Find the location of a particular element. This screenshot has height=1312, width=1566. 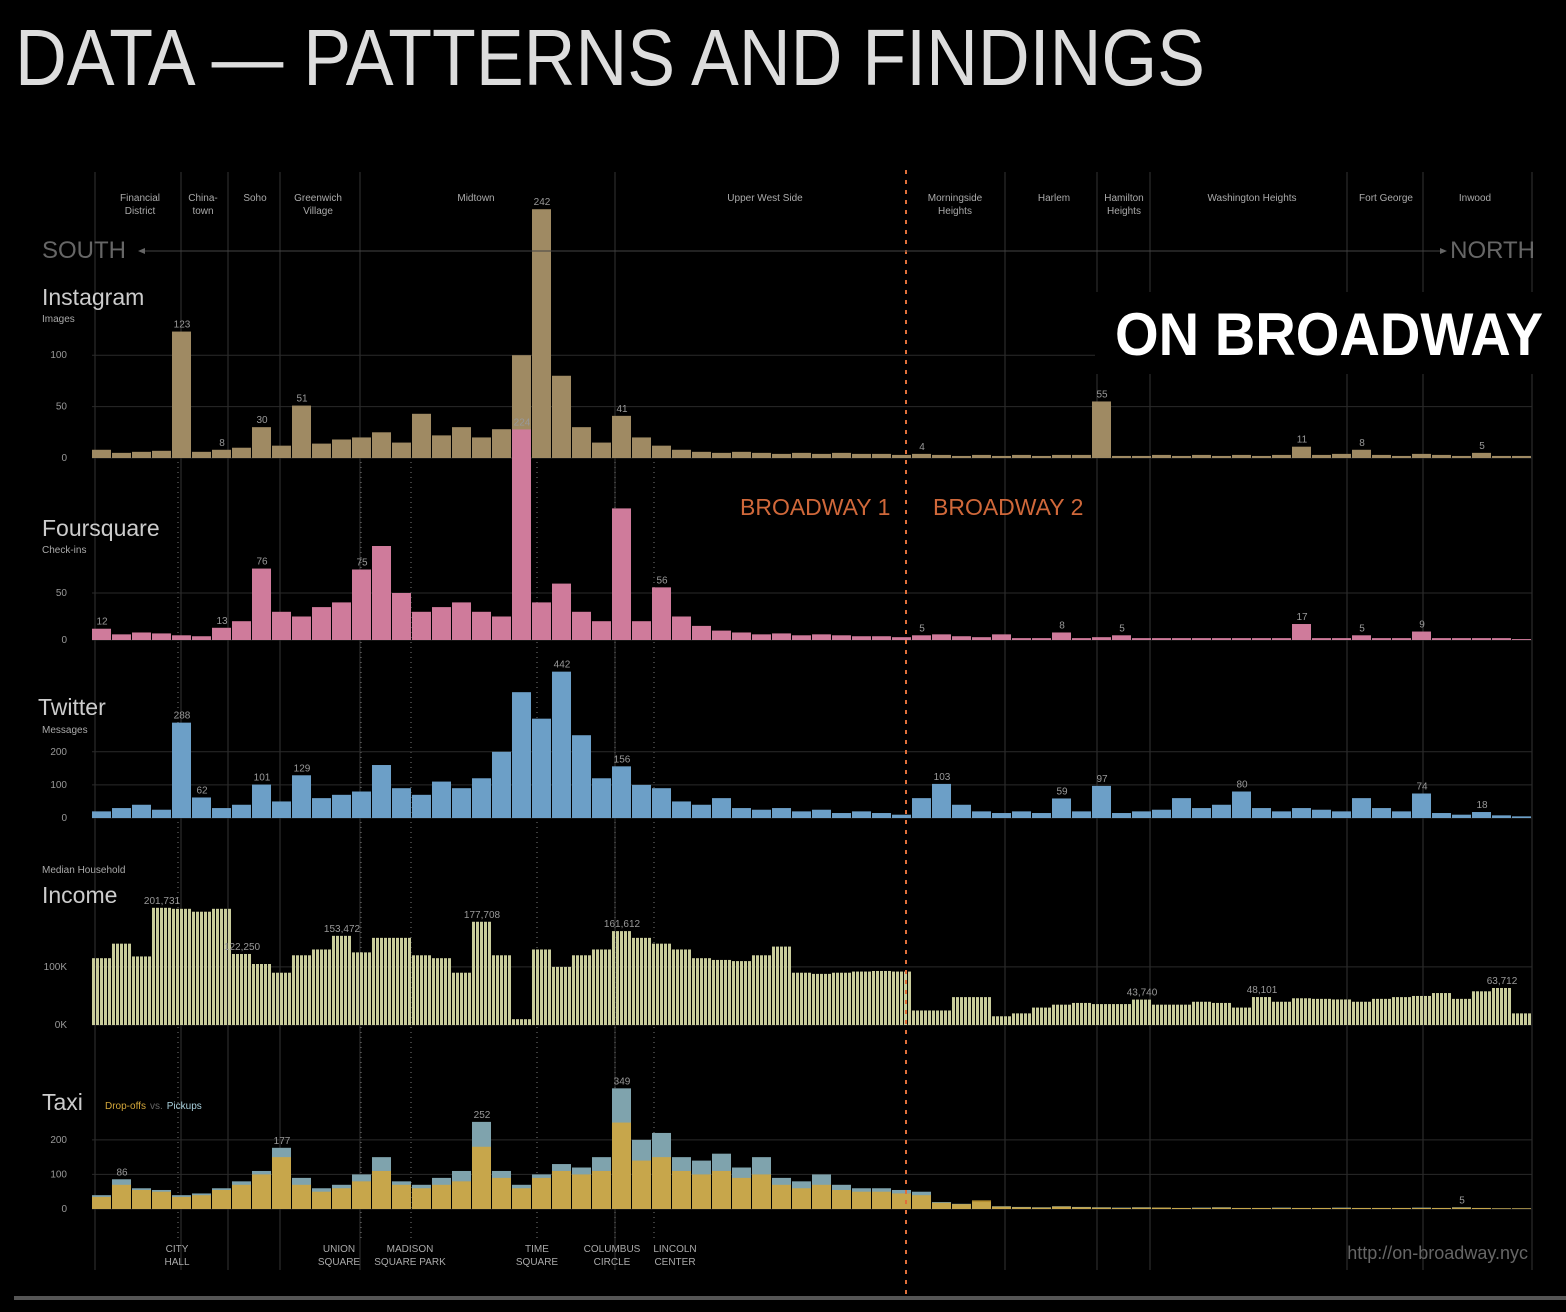

panel-subtitle: Median Household is located at coordinates (83, 870).